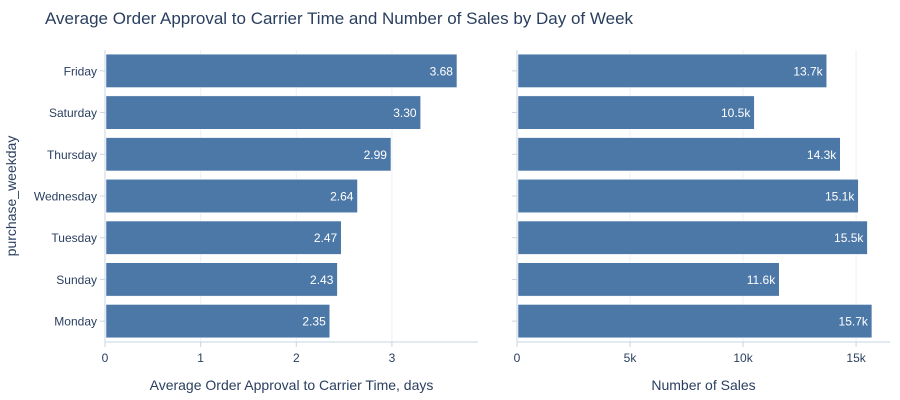 The width and height of the screenshot is (900, 400). Describe the element at coordinates (221, 279) in the screenshot. I see `panel1-bar-sunday` at that location.